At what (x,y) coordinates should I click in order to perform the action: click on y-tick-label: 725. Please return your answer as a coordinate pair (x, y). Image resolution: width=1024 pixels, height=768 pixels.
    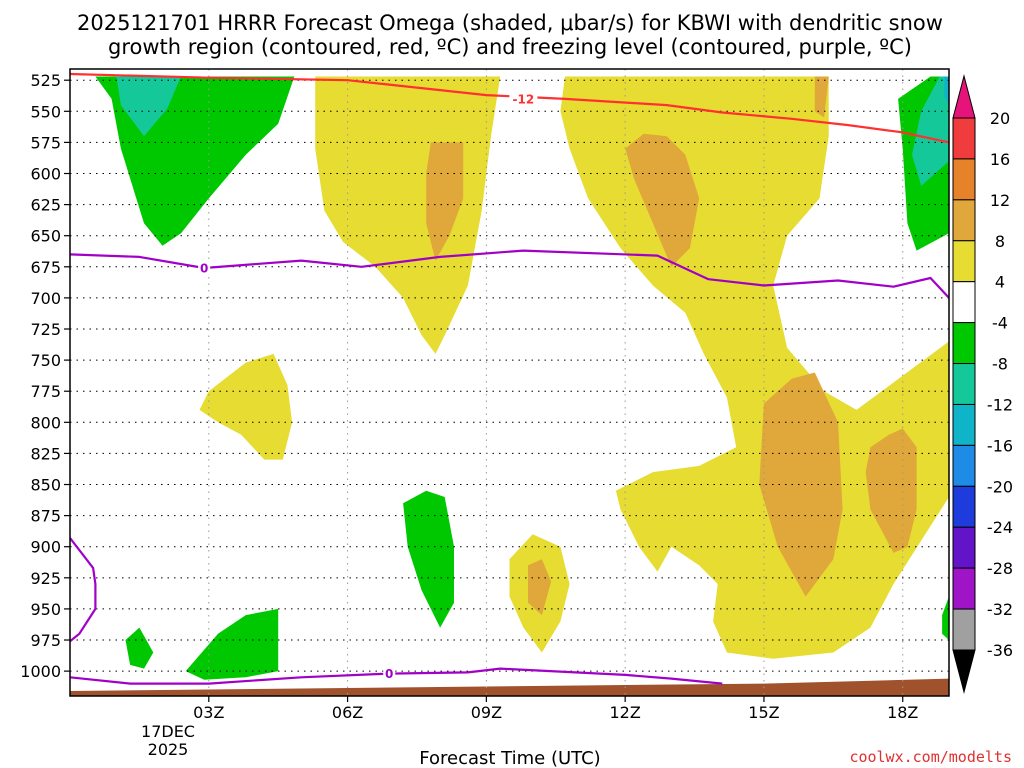
    Looking at the image, I should click on (45, 329).